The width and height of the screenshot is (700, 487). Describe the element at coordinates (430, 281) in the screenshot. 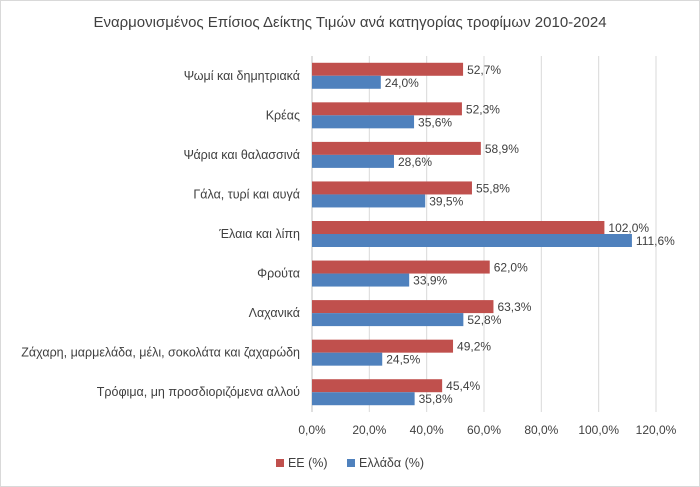

I see `data-label: 33,9%` at that location.